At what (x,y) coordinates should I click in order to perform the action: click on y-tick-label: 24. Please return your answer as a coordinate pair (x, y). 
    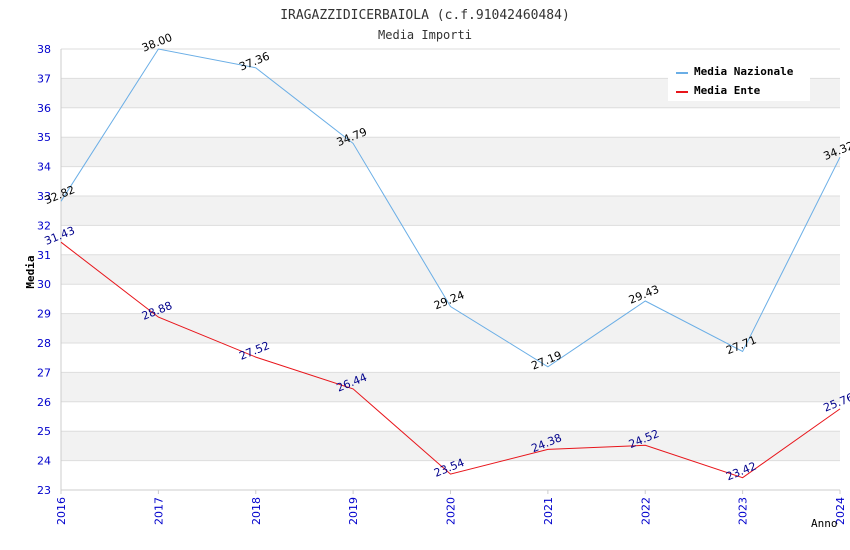
    Looking at the image, I should click on (44, 461).